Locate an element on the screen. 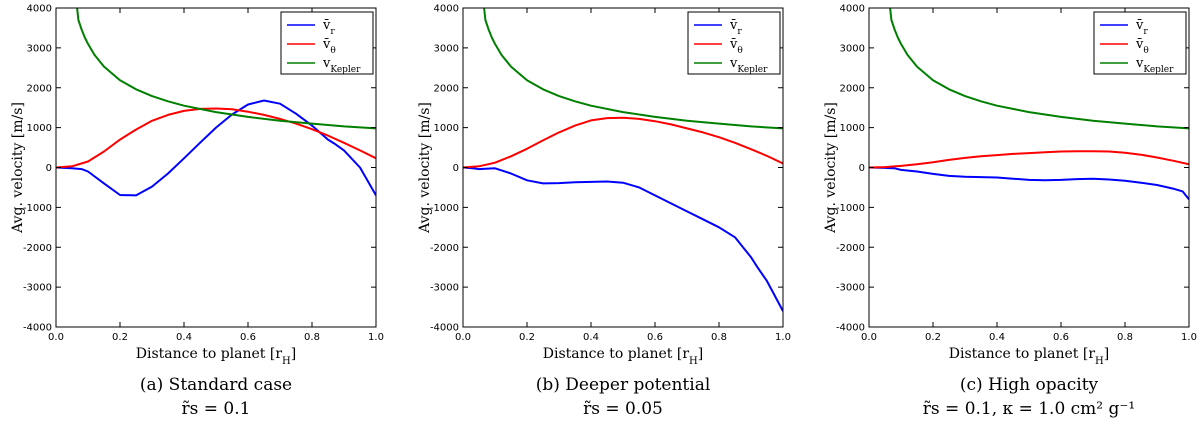  panel-subcaption: r̃s = 0.1 is located at coordinates (216, 409).